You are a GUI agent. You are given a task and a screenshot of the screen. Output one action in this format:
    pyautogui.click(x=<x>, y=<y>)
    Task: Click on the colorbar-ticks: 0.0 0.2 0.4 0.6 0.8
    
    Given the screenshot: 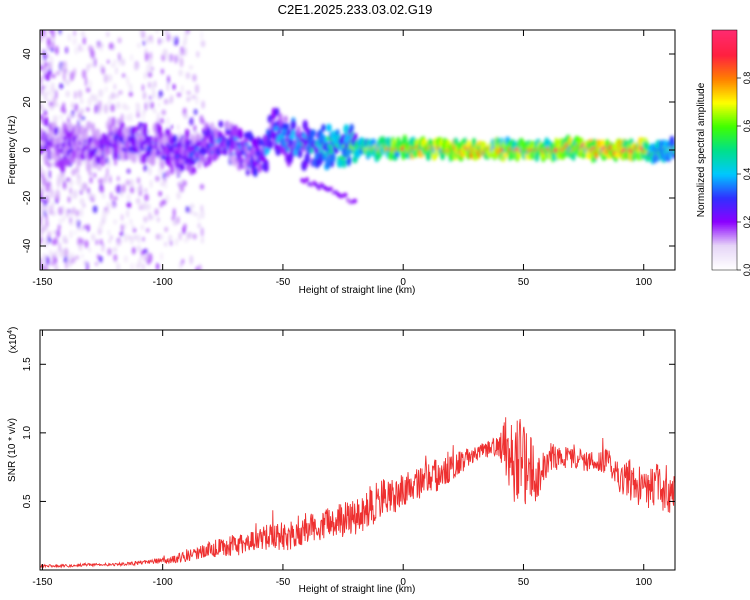 What is the action you would take?
    pyautogui.click(x=743, y=174)
    